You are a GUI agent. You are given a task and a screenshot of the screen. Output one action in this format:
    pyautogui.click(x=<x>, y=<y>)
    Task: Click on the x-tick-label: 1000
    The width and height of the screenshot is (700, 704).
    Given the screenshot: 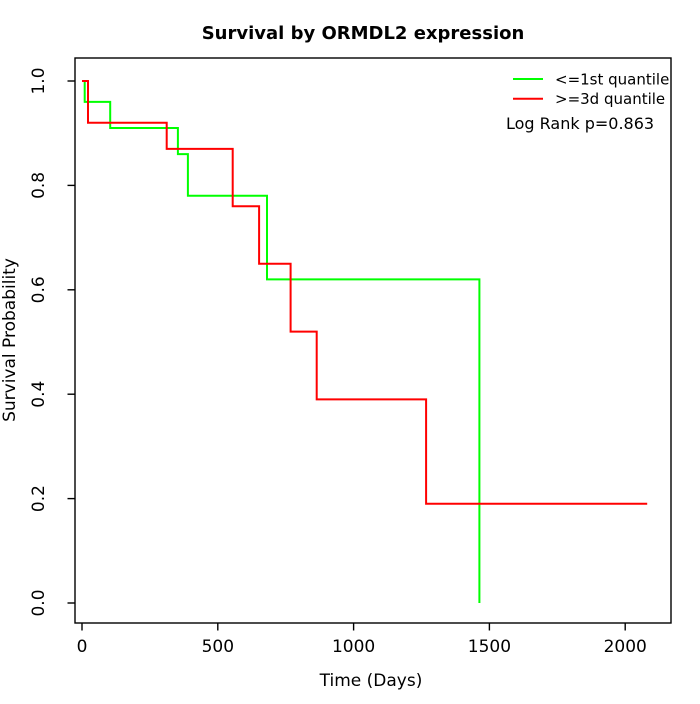 What is the action you would take?
    pyautogui.click(x=353, y=647)
    